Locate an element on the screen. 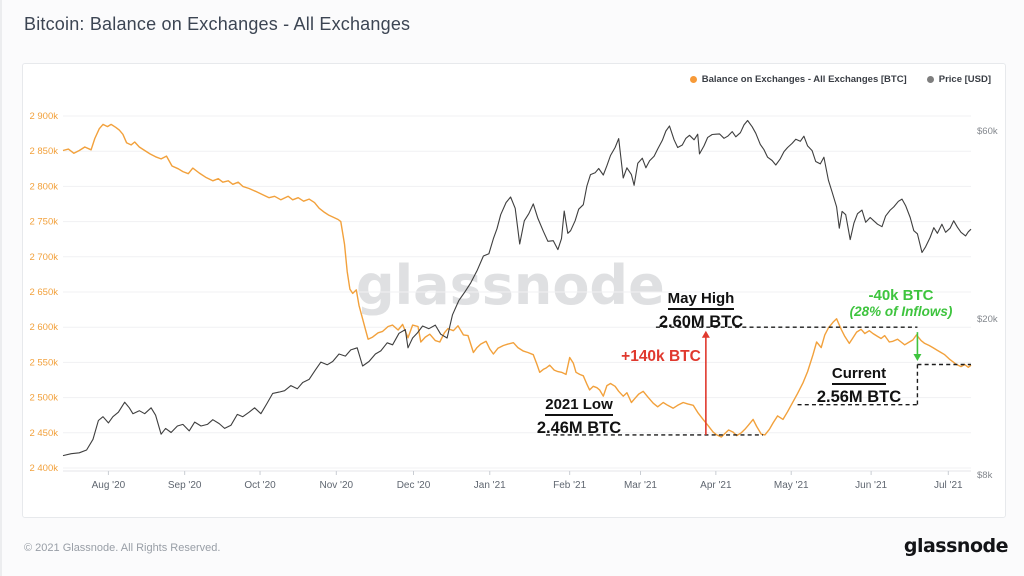 This screenshot has width=1024, height=576. annotation-2021-low: 2021 Low 2.46M BTC is located at coordinates (579, 417).